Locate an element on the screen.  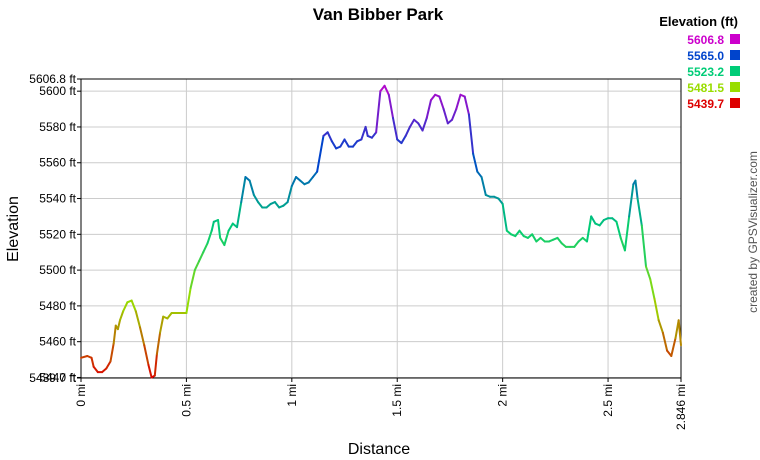
y-tick-label: 5606.8 ft is located at coordinates (52, 79).